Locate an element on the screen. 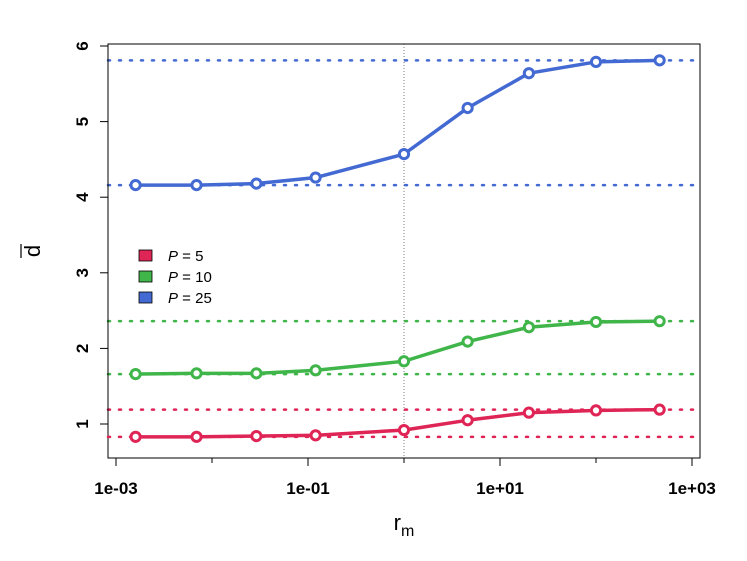  legend-label-value: = 25 is located at coordinates (195, 298).